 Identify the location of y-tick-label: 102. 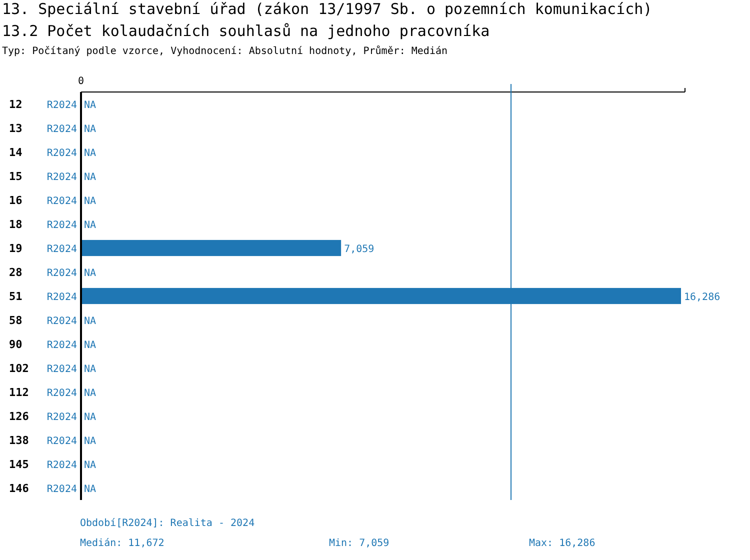
(19, 368).